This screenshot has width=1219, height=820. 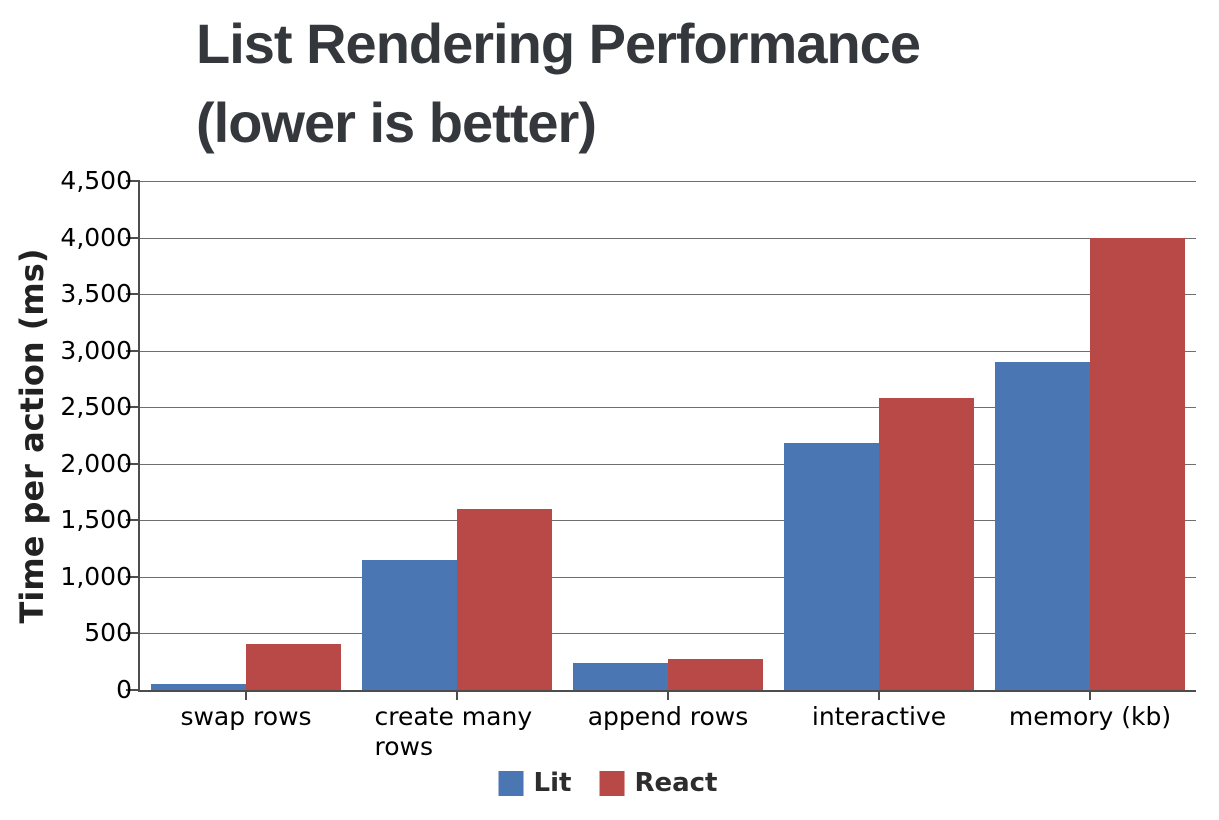 What do you see at coordinates (96, 293) in the screenshot?
I see `y-tick-label: 3,500` at bounding box center [96, 293].